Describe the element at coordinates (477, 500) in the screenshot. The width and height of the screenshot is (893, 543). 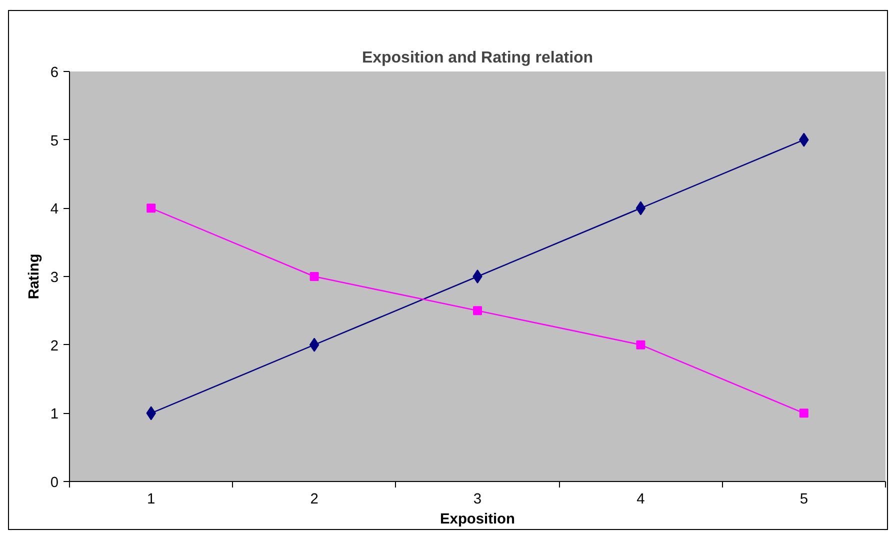
I see `x-tick-label: 3` at that location.